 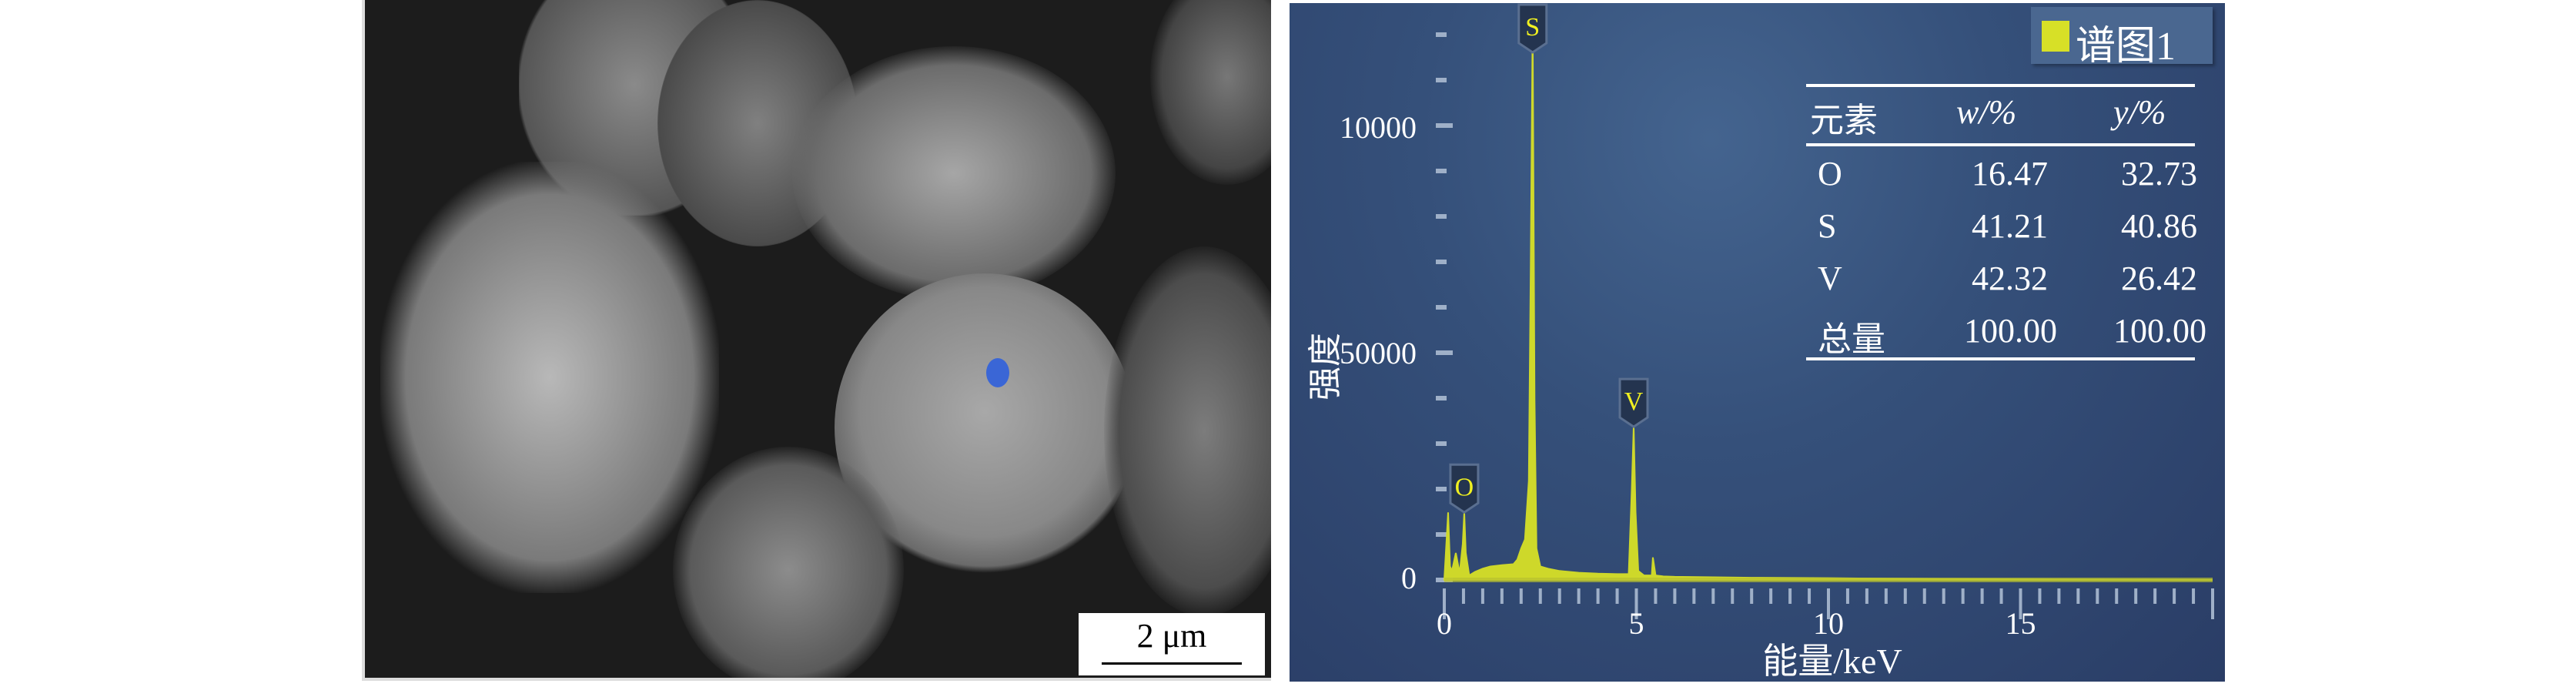 I want to click on scale-bar-line, so click(x=1172, y=663).